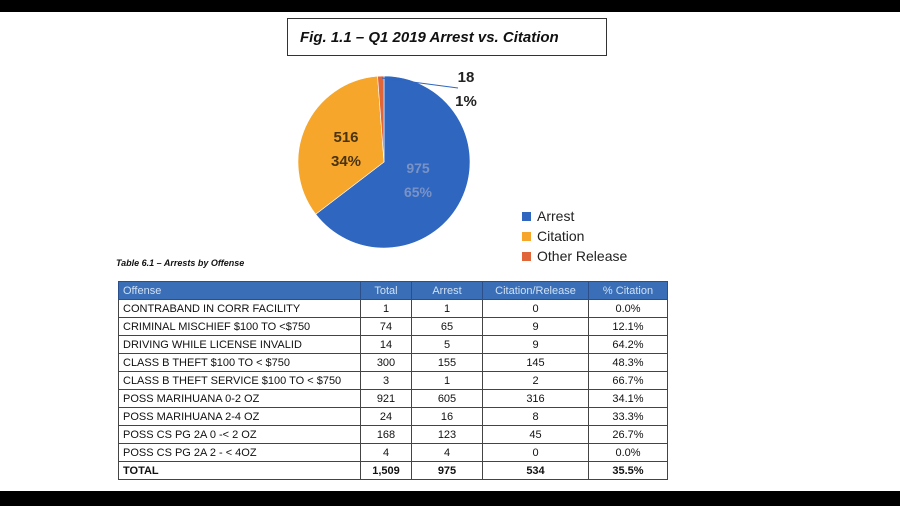 This screenshot has width=900, height=506. What do you see at coordinates (535, 380) in the screenshot?
I see `table-cell: 2` at bounding box center [535, 380].